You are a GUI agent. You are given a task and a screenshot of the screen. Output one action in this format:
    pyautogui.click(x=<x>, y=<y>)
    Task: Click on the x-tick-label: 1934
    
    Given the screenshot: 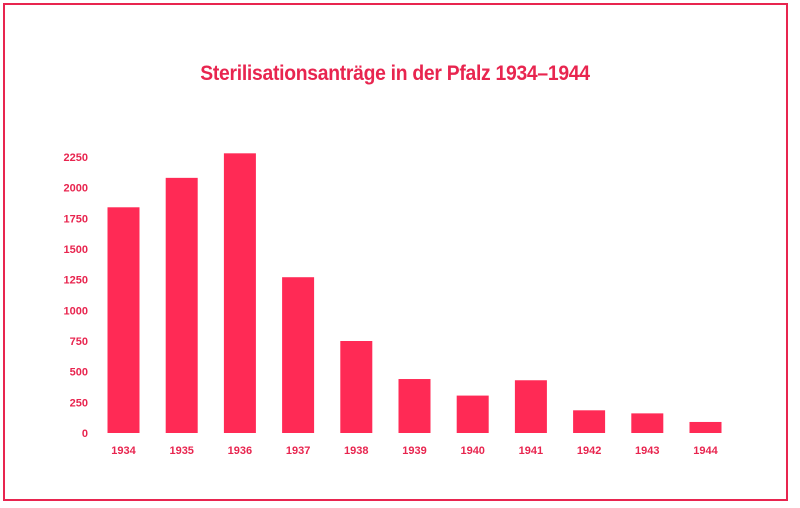 What is the action you would take?
    pyautogui.click(x=123, y=451)
    